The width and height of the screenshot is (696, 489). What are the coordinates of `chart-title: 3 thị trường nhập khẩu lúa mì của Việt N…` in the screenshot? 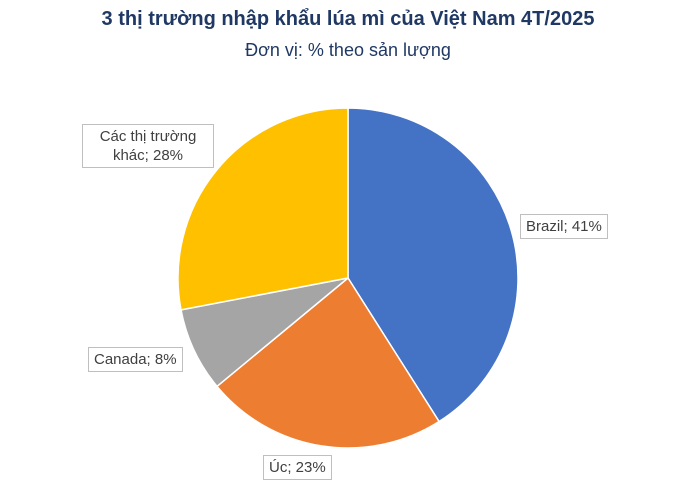 It's located at (348, 19).